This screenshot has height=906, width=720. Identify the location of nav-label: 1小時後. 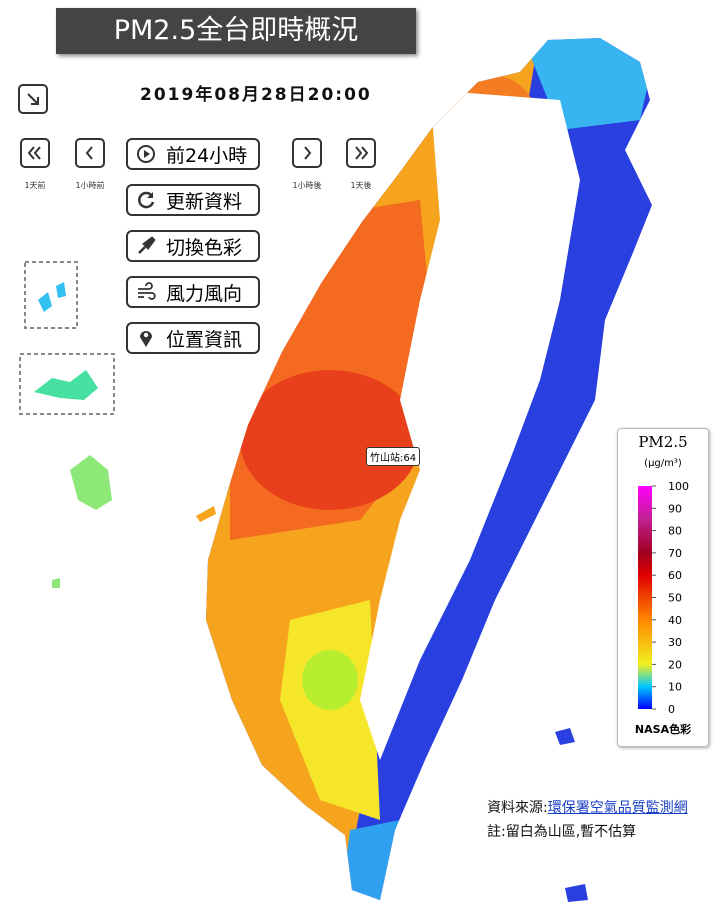
(307, 185).